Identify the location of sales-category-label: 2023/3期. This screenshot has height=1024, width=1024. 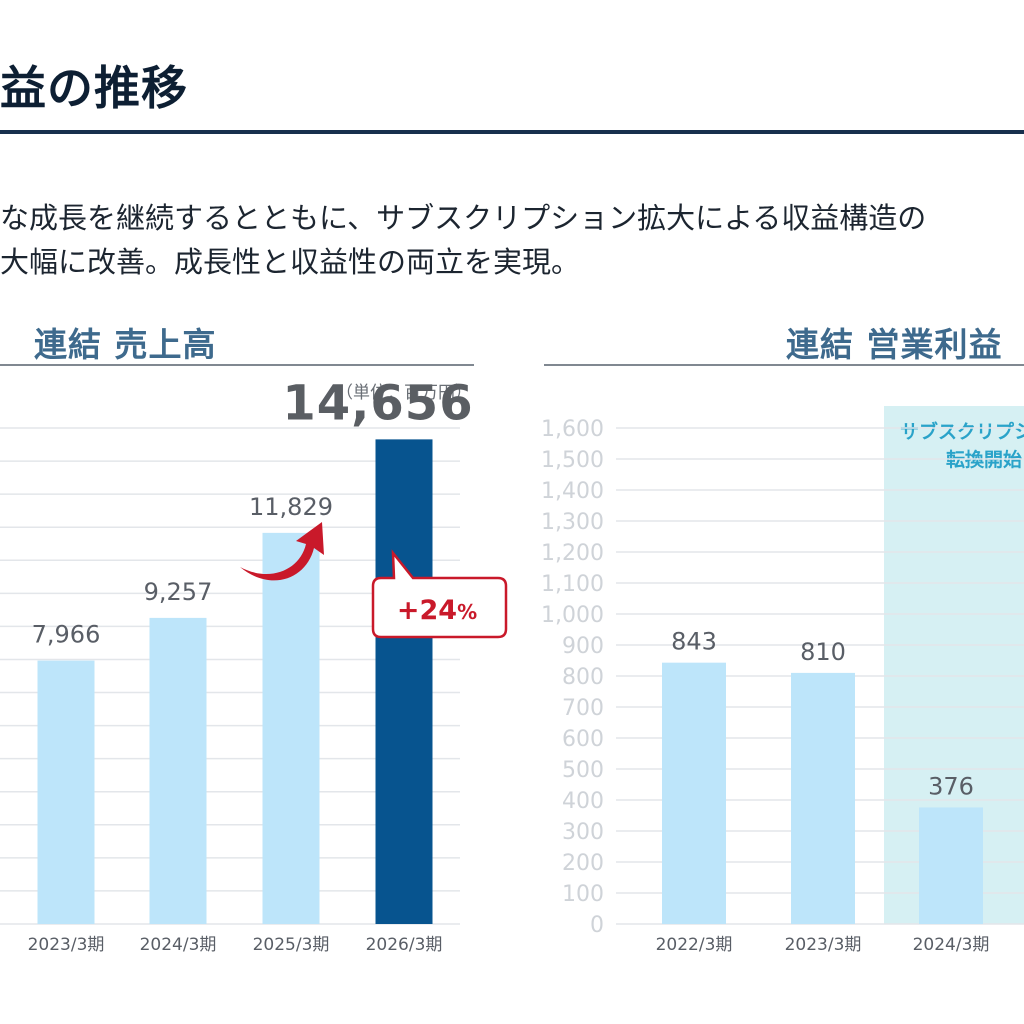
(66, 945).